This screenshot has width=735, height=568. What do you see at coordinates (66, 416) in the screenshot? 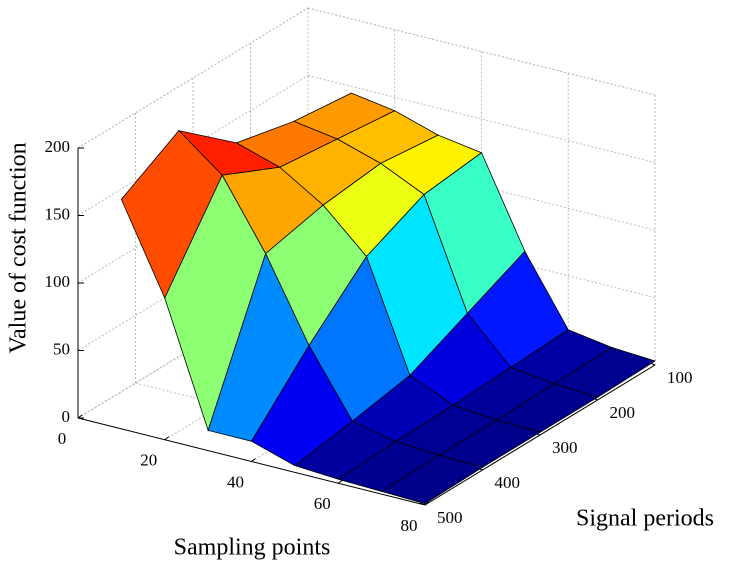
I see `z-tick-label: 0` at bounding box center [66, 416].